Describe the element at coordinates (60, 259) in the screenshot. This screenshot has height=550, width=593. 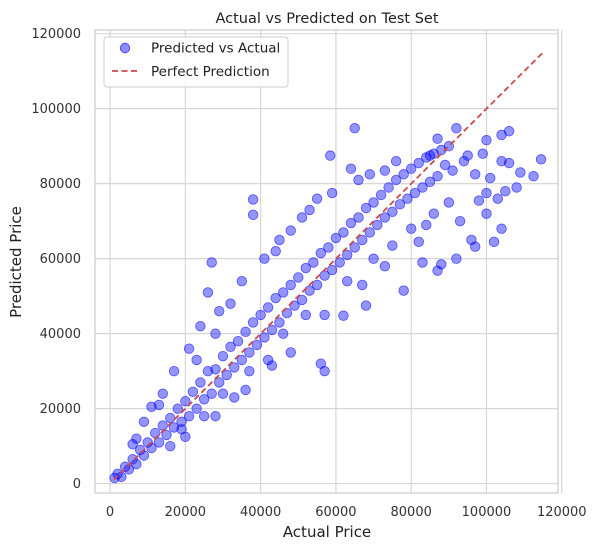
I see `y-tick-label: 60000` at that location.